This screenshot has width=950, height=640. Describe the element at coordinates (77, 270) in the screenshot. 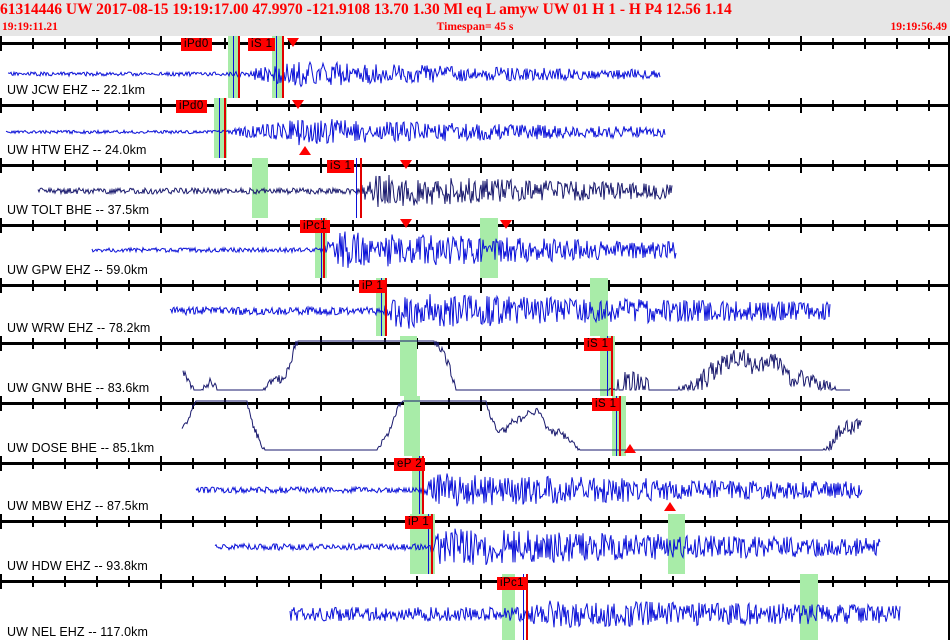

I see `channel-label: UW GPW EHZ -- 59.0km` at that location.